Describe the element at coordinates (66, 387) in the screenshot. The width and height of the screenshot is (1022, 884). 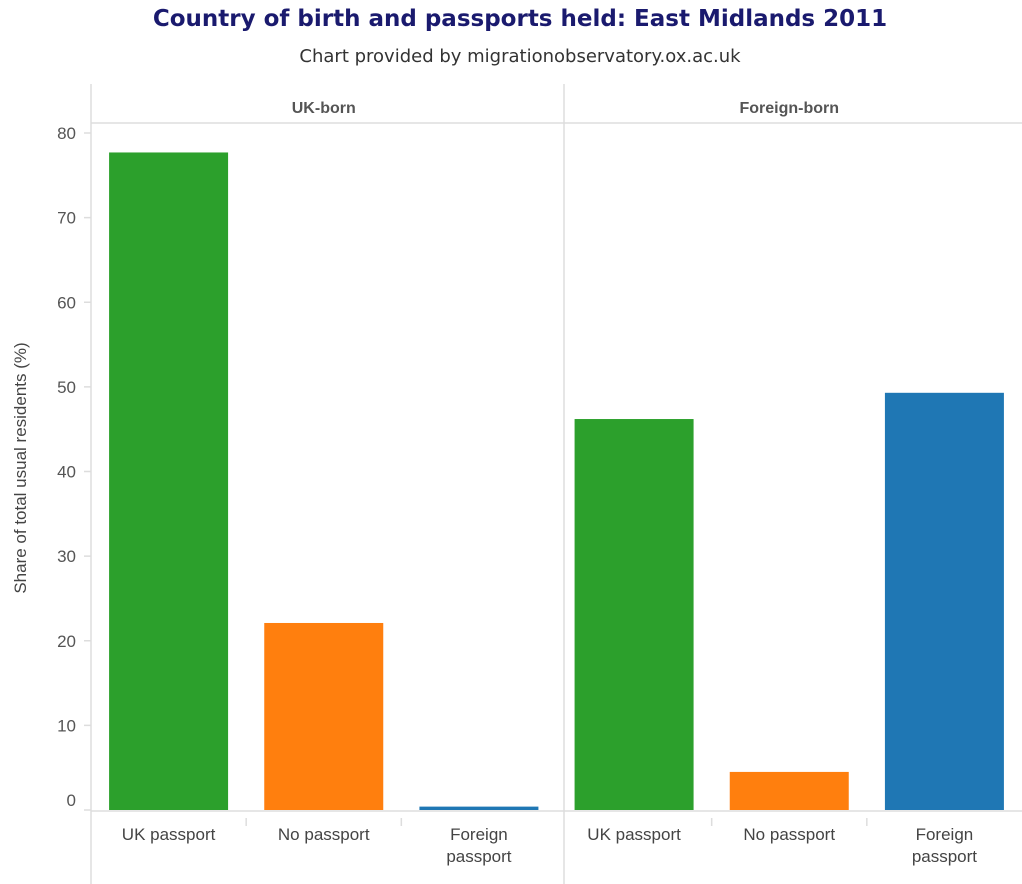
I see `y-tick-label: 50` at that location.